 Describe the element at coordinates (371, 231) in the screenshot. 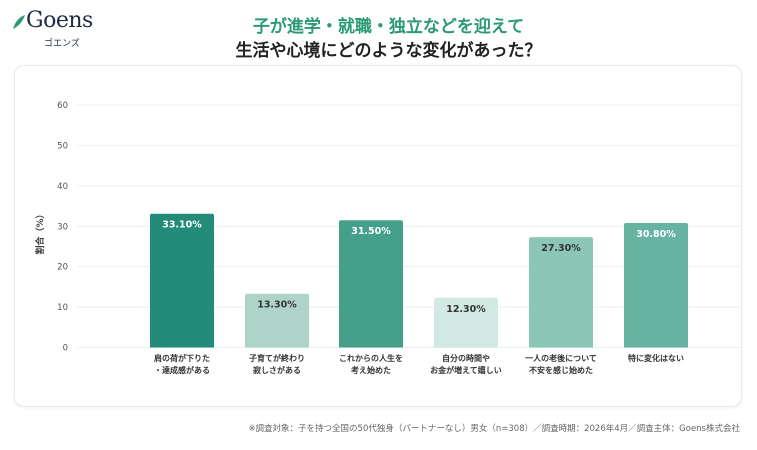

I see `data-label: 31.50%` at that location.